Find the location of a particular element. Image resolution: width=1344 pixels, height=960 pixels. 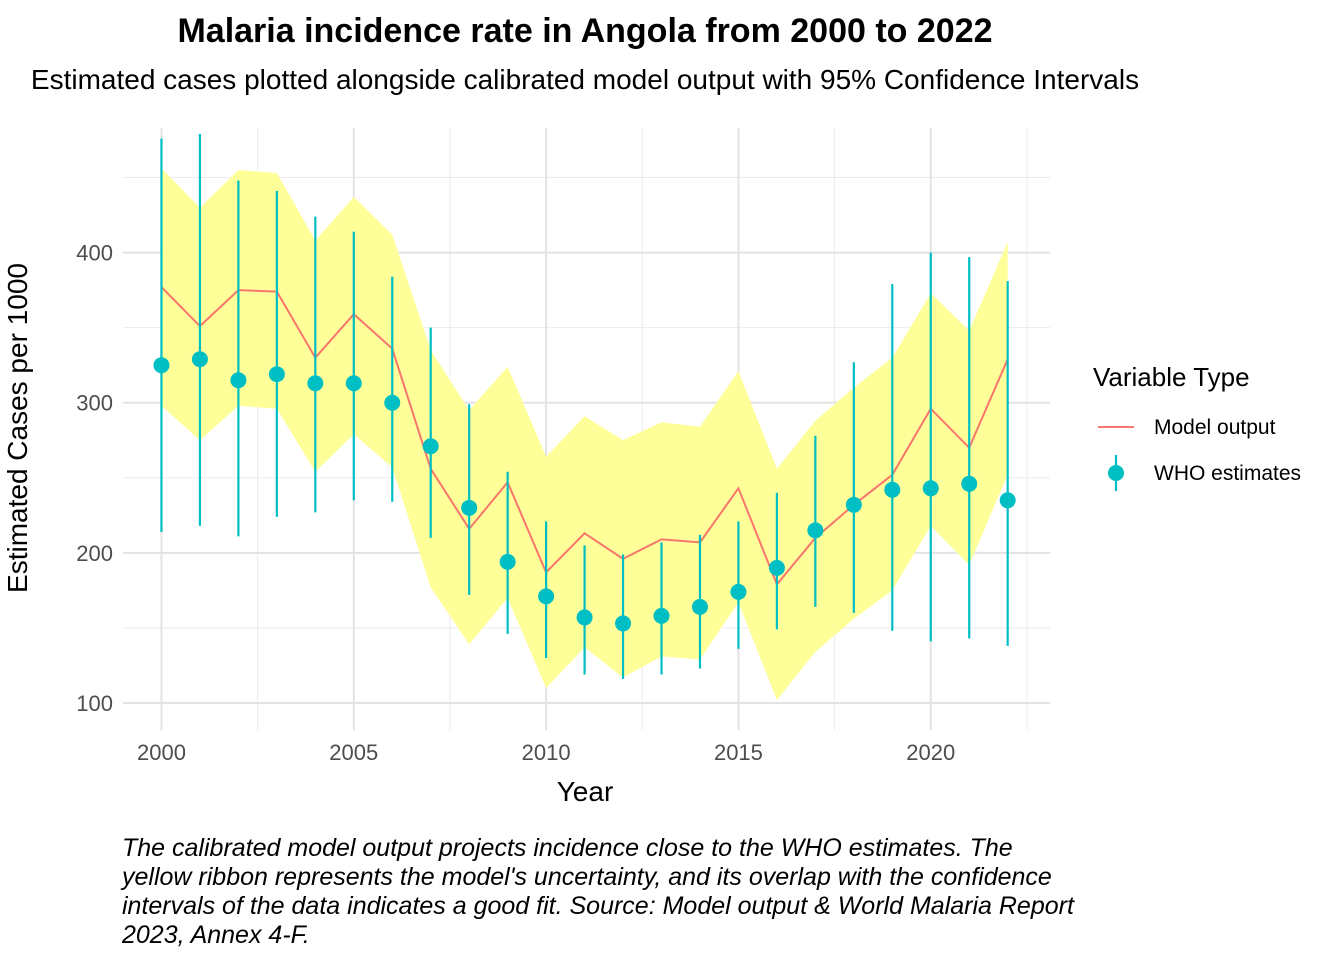

legend-label-who-estimates: WHO estimates is located at coordinates (1228, 473).